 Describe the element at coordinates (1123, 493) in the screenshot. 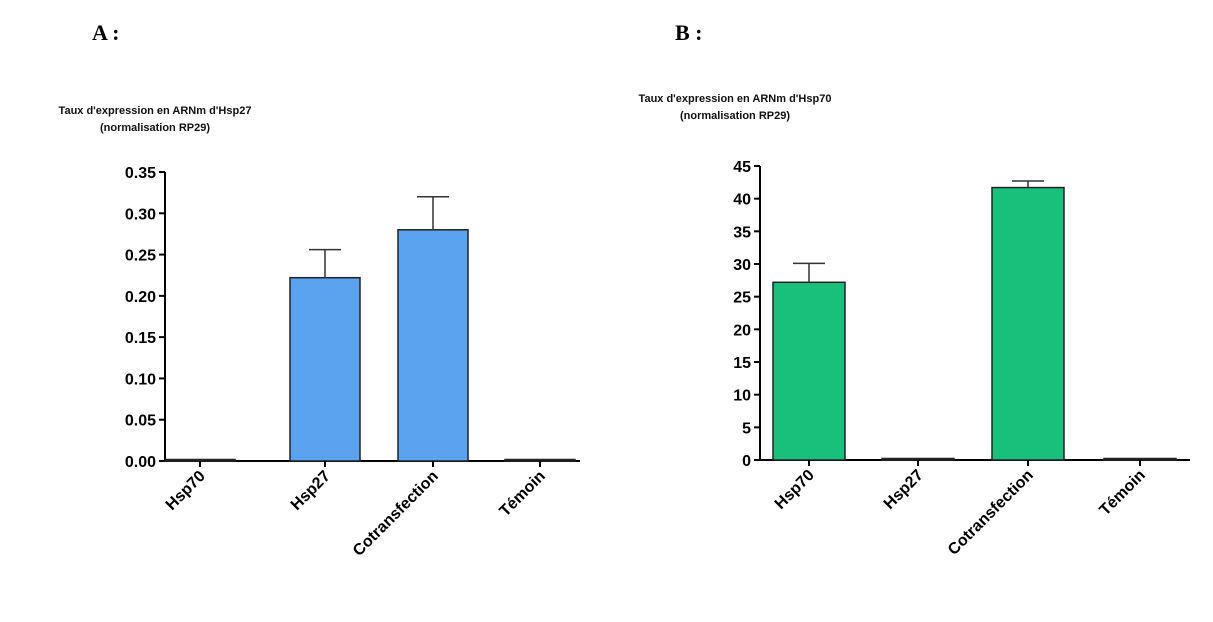

I see `chart-b-category-label: Témoin` at that location.